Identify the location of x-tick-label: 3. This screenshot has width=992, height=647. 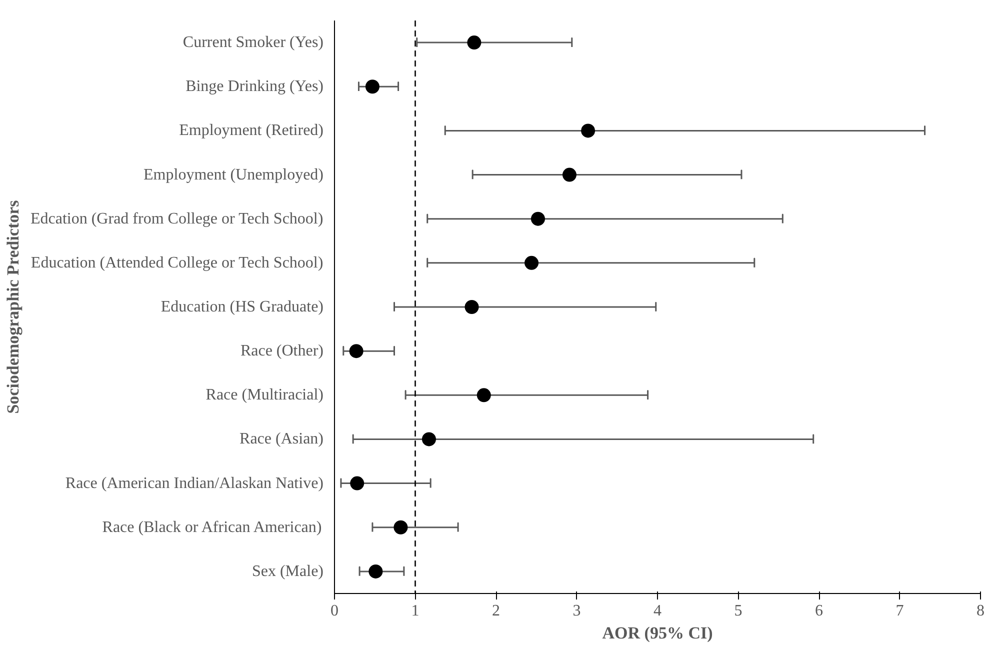
(576, 611).